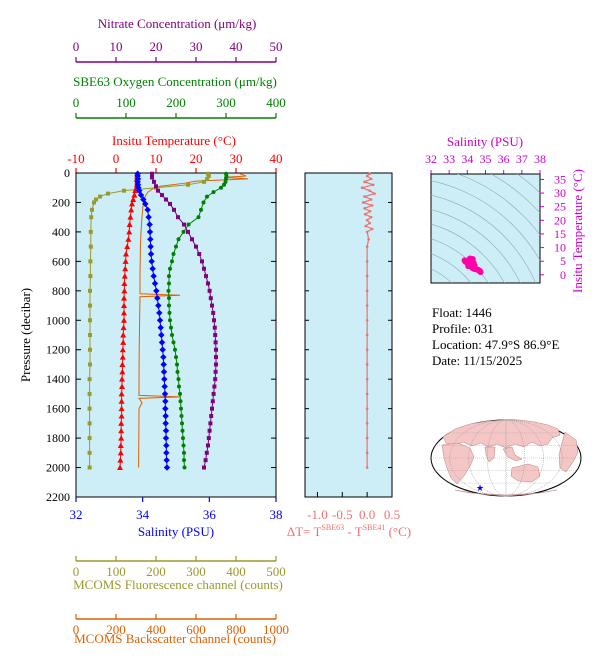  I want to click on mcoms-fluorescence-channel-line, so click(149, 320).